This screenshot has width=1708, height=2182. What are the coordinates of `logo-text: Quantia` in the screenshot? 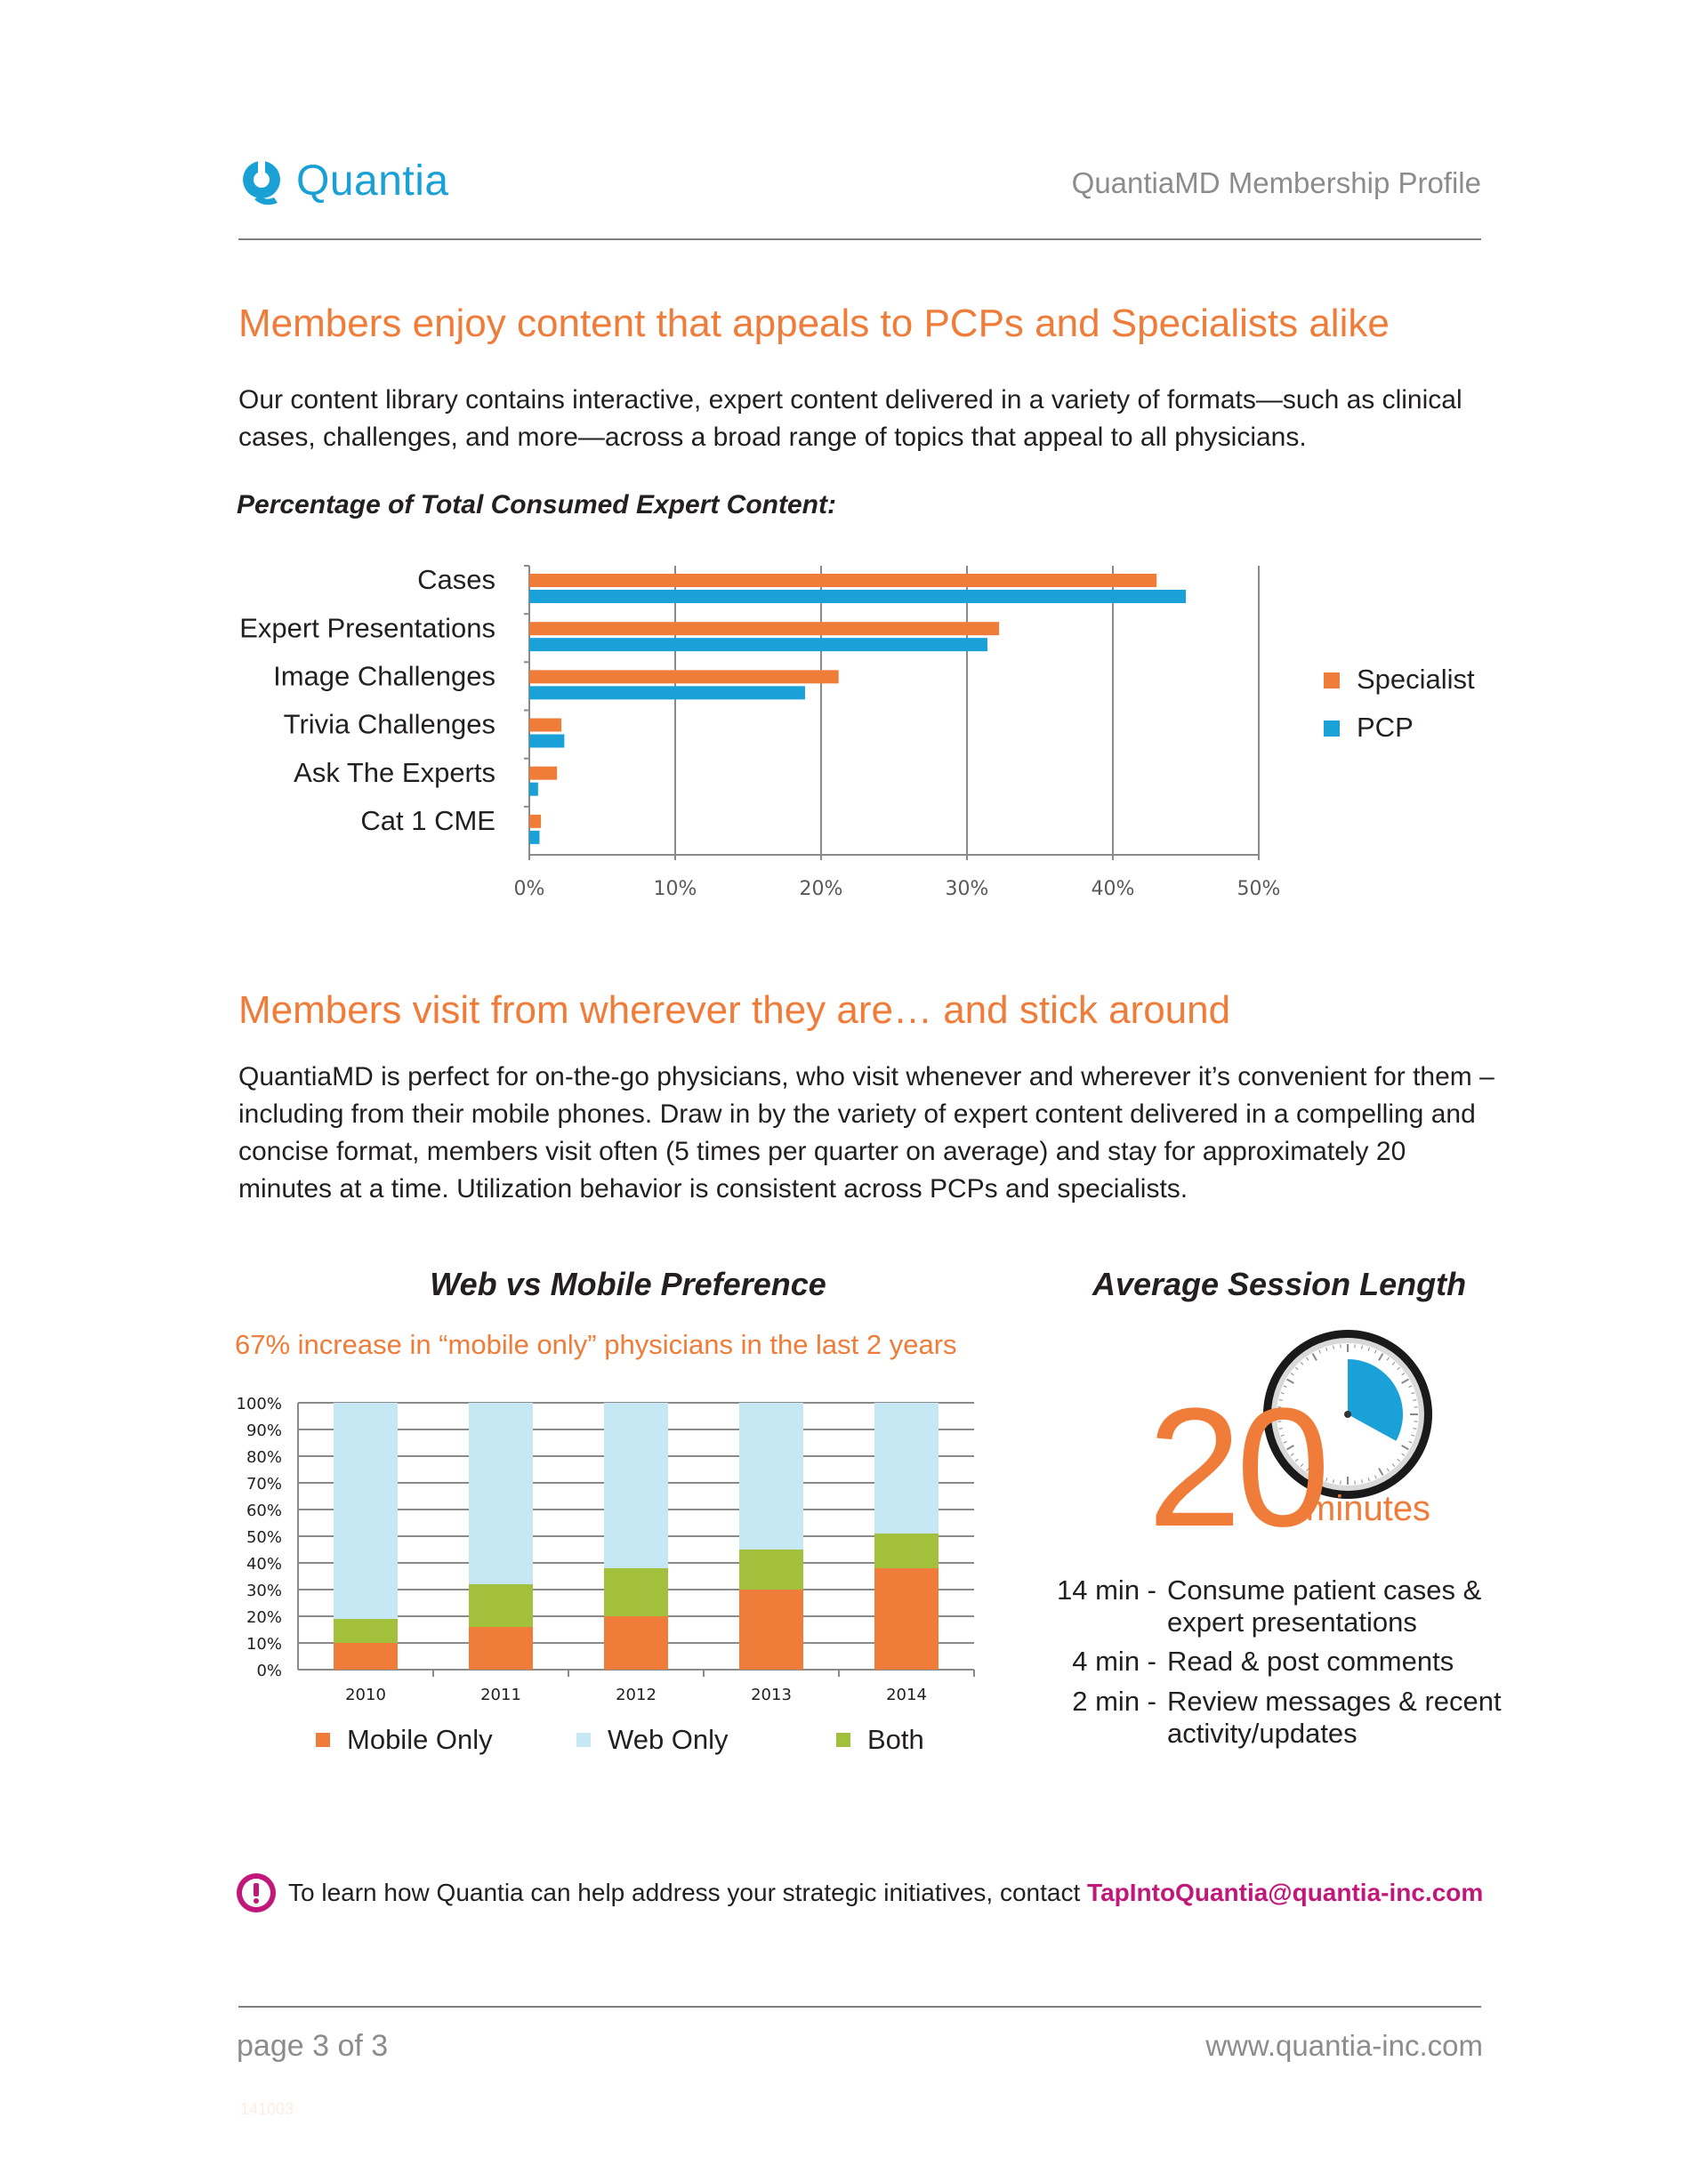 It's located at (372, 181).